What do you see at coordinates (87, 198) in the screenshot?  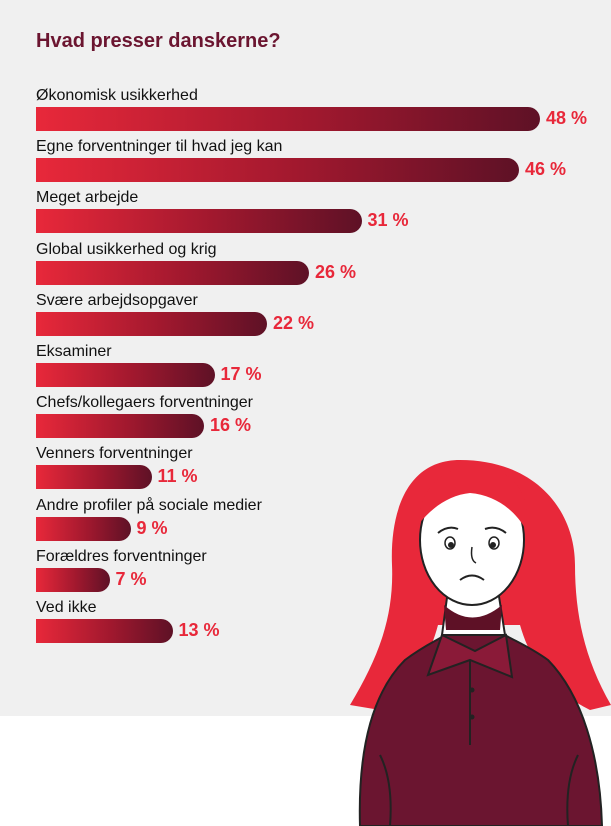 I see `category-label: Meget arbejde` at bounding box center [87, 198].